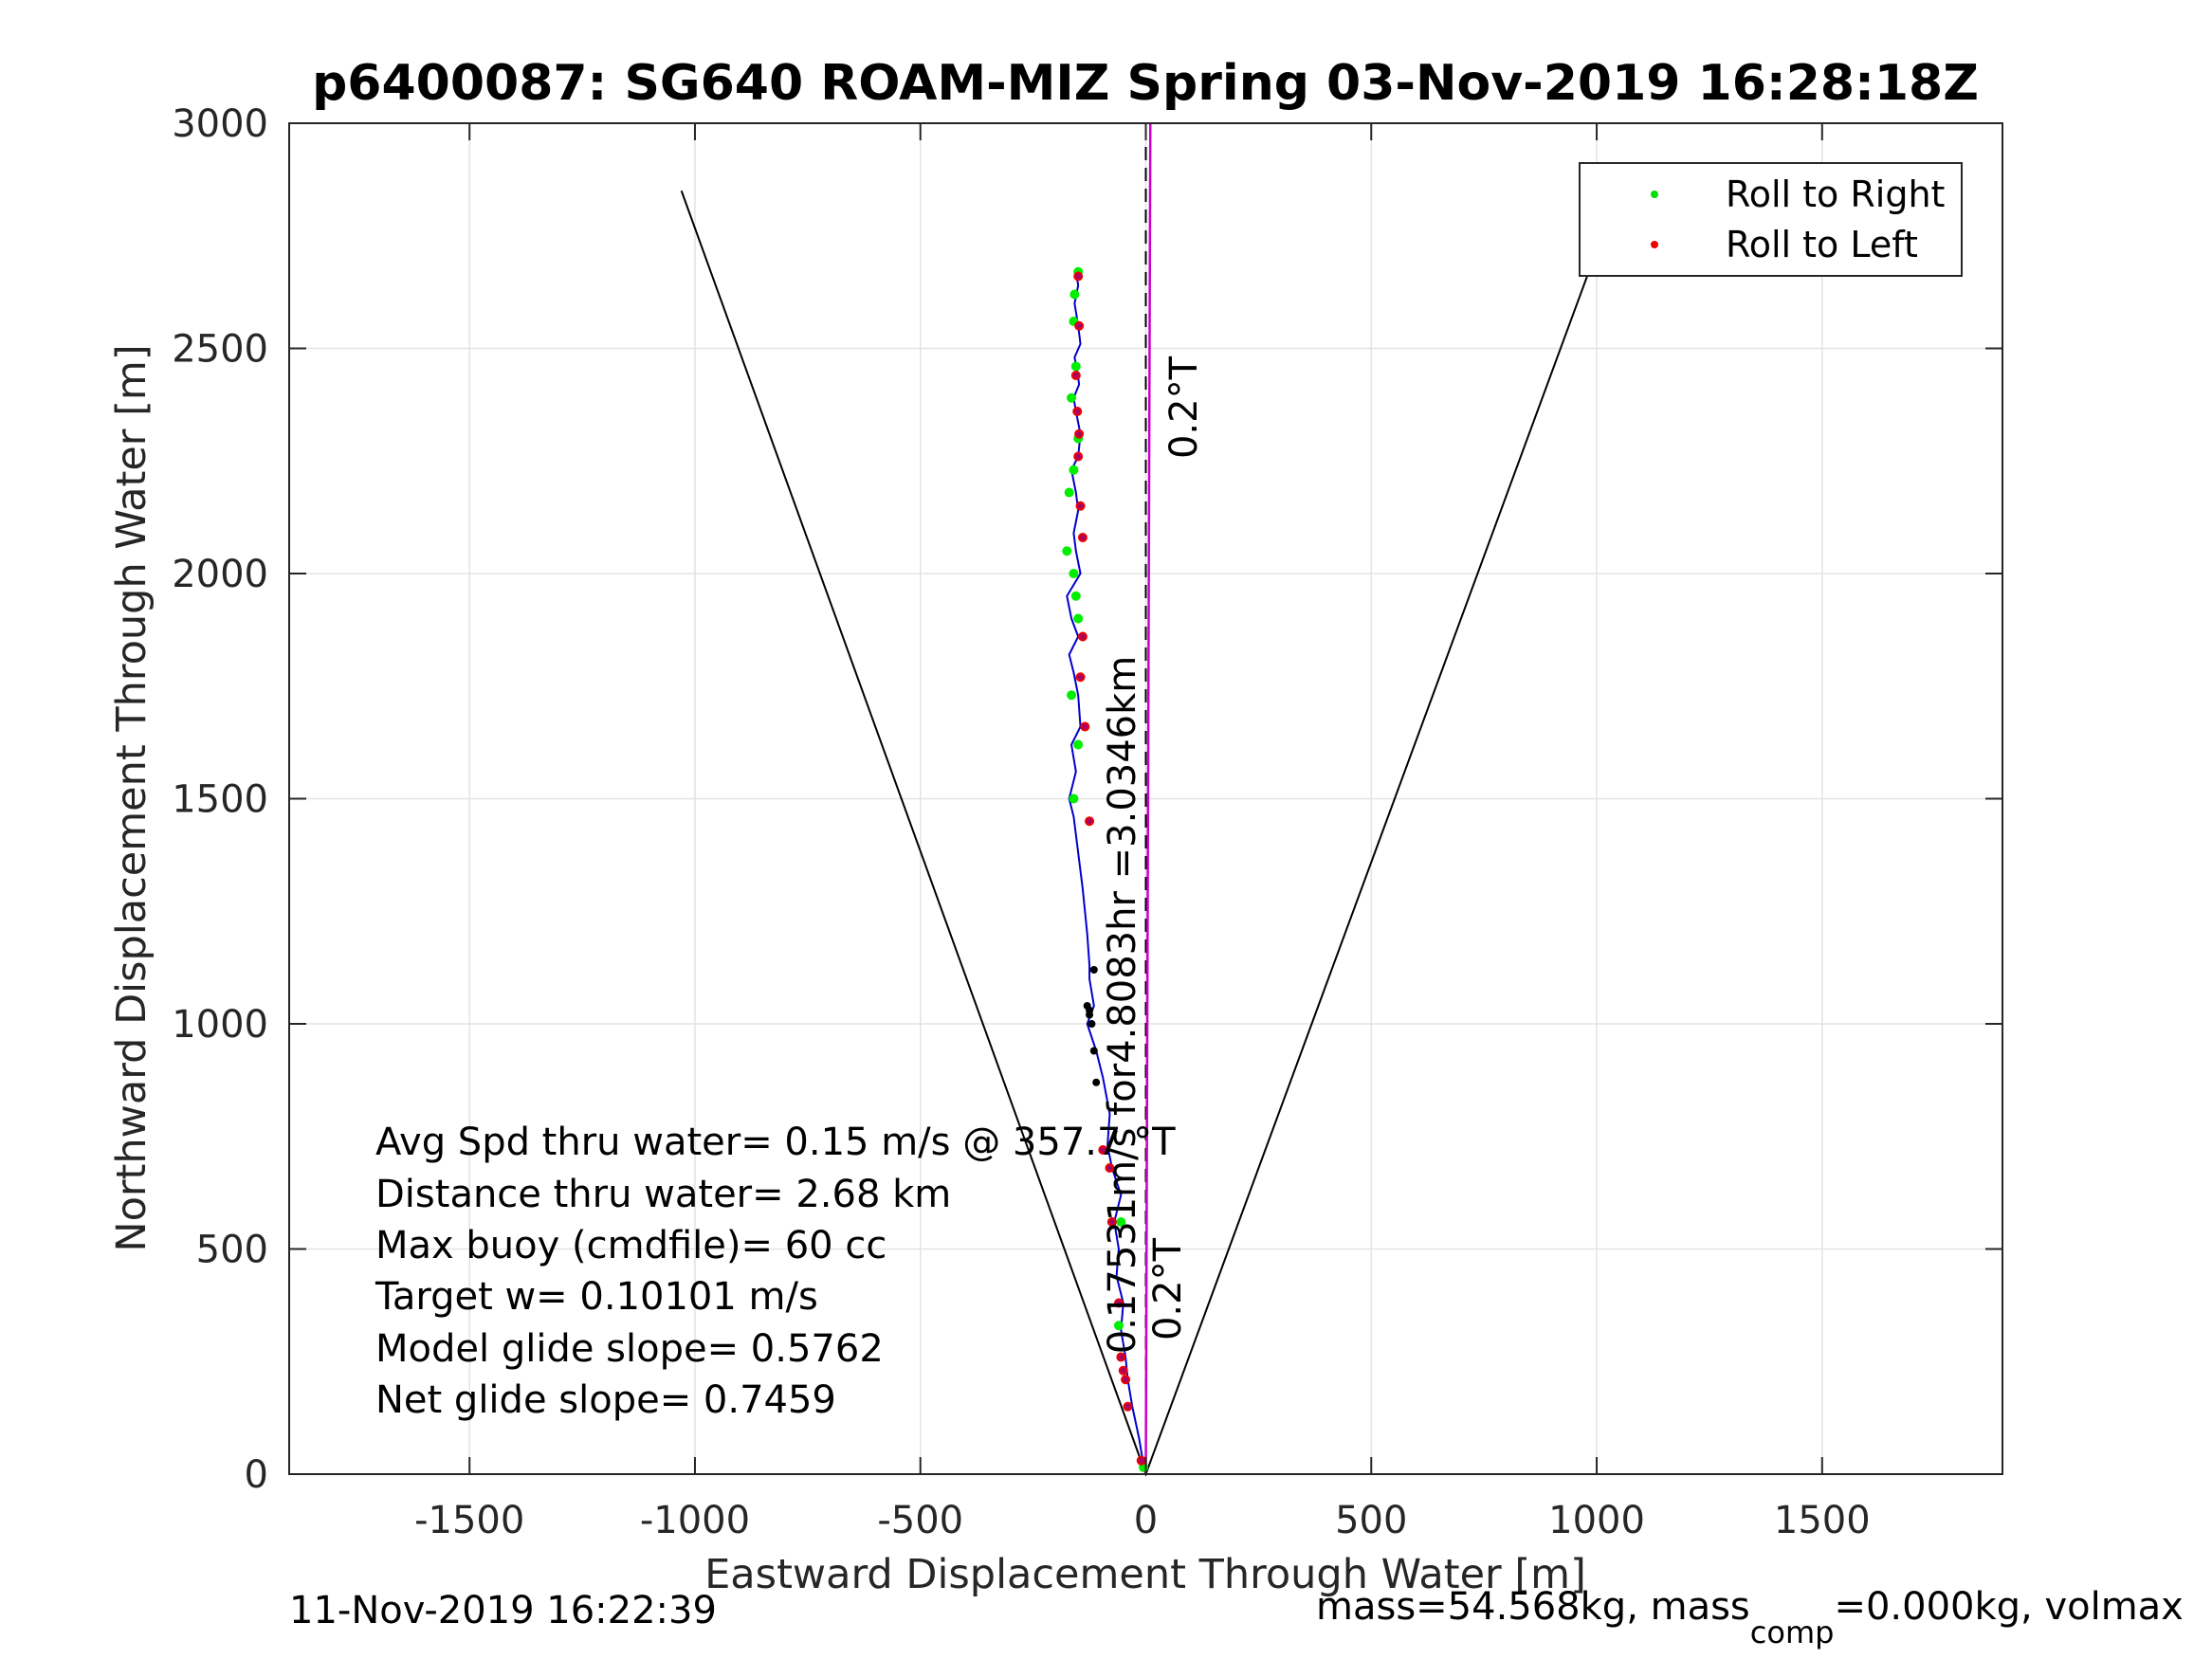 This screenshot has width=2212, height=1659. I want to click on x-tick-label: 0, so click(1146, 1520).